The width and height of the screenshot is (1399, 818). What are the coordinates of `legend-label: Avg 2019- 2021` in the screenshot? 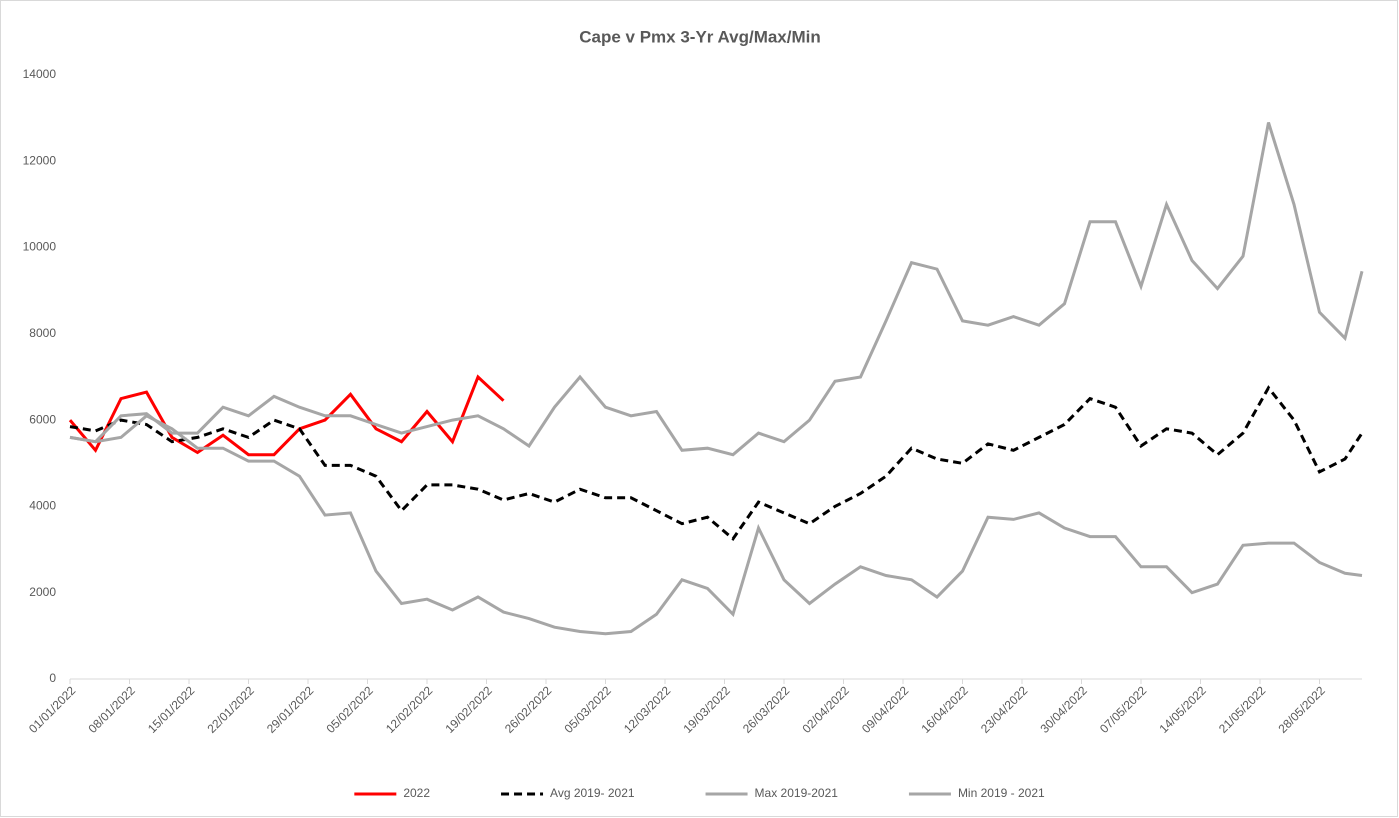 It's located at (592, 793).